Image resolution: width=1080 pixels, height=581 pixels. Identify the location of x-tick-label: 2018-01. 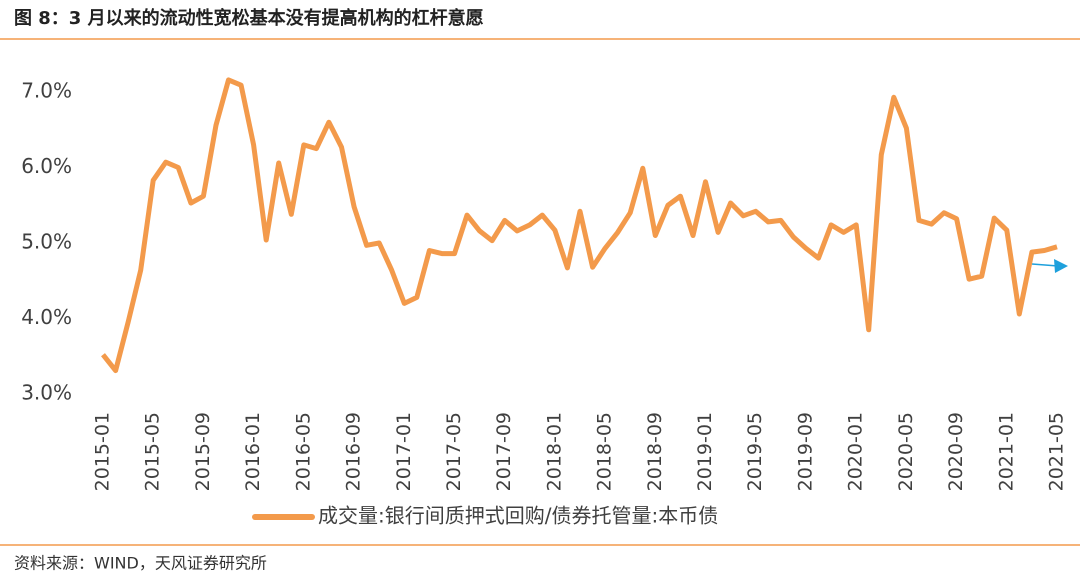
(554, 451).